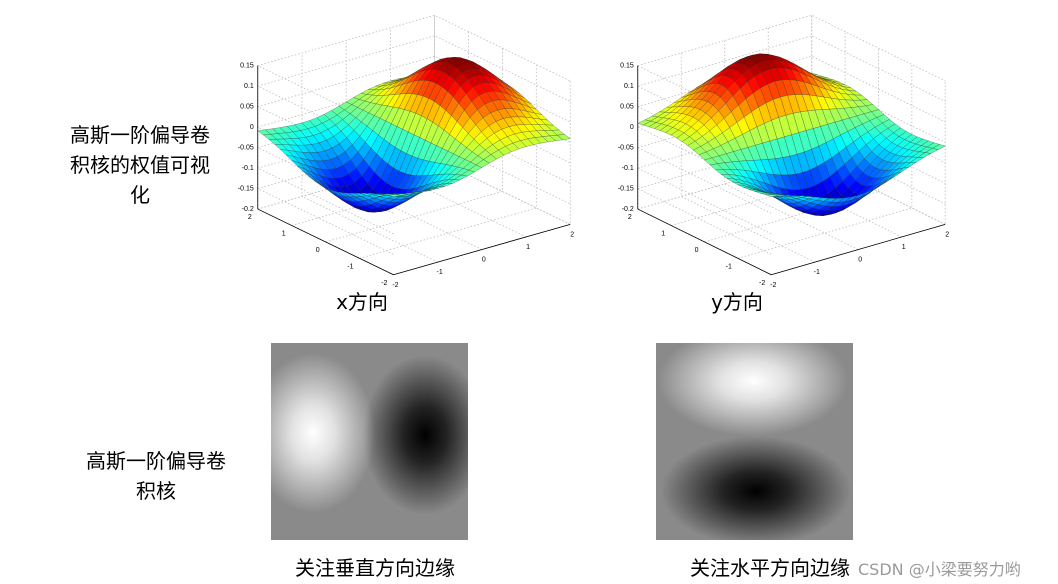 The height and width of the screenshot is (584, 1058). I want to click on row1-left-label: 高斯一阶偏导卷 积核的权值可视 化, so click(140, 165).